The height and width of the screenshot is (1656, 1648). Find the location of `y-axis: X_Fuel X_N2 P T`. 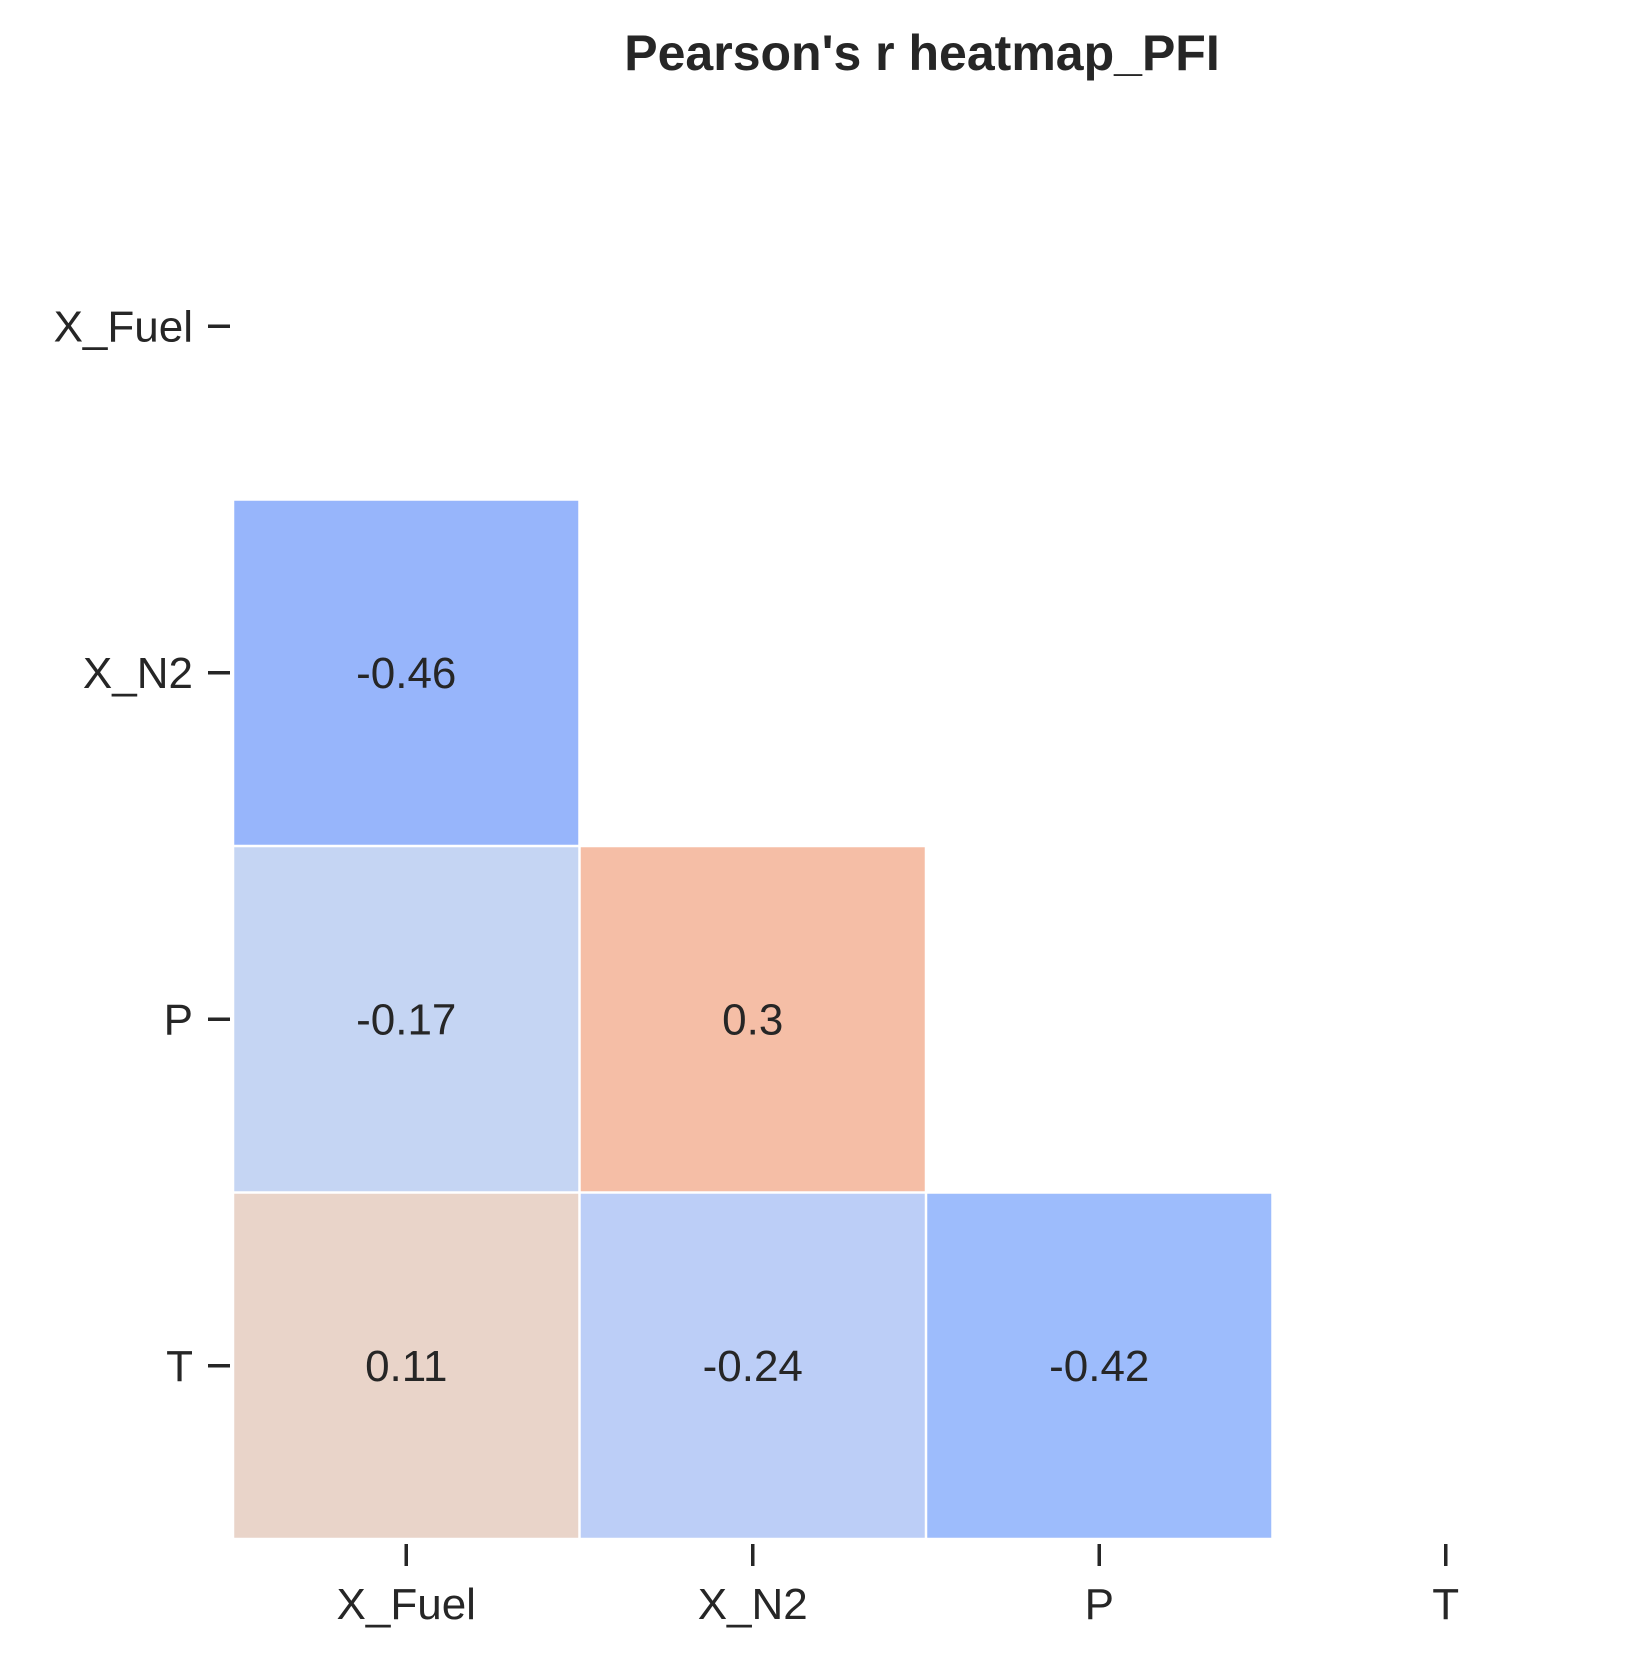

y-axis: X_Fuel X_N2 P T is located at coordinates (142, 846).